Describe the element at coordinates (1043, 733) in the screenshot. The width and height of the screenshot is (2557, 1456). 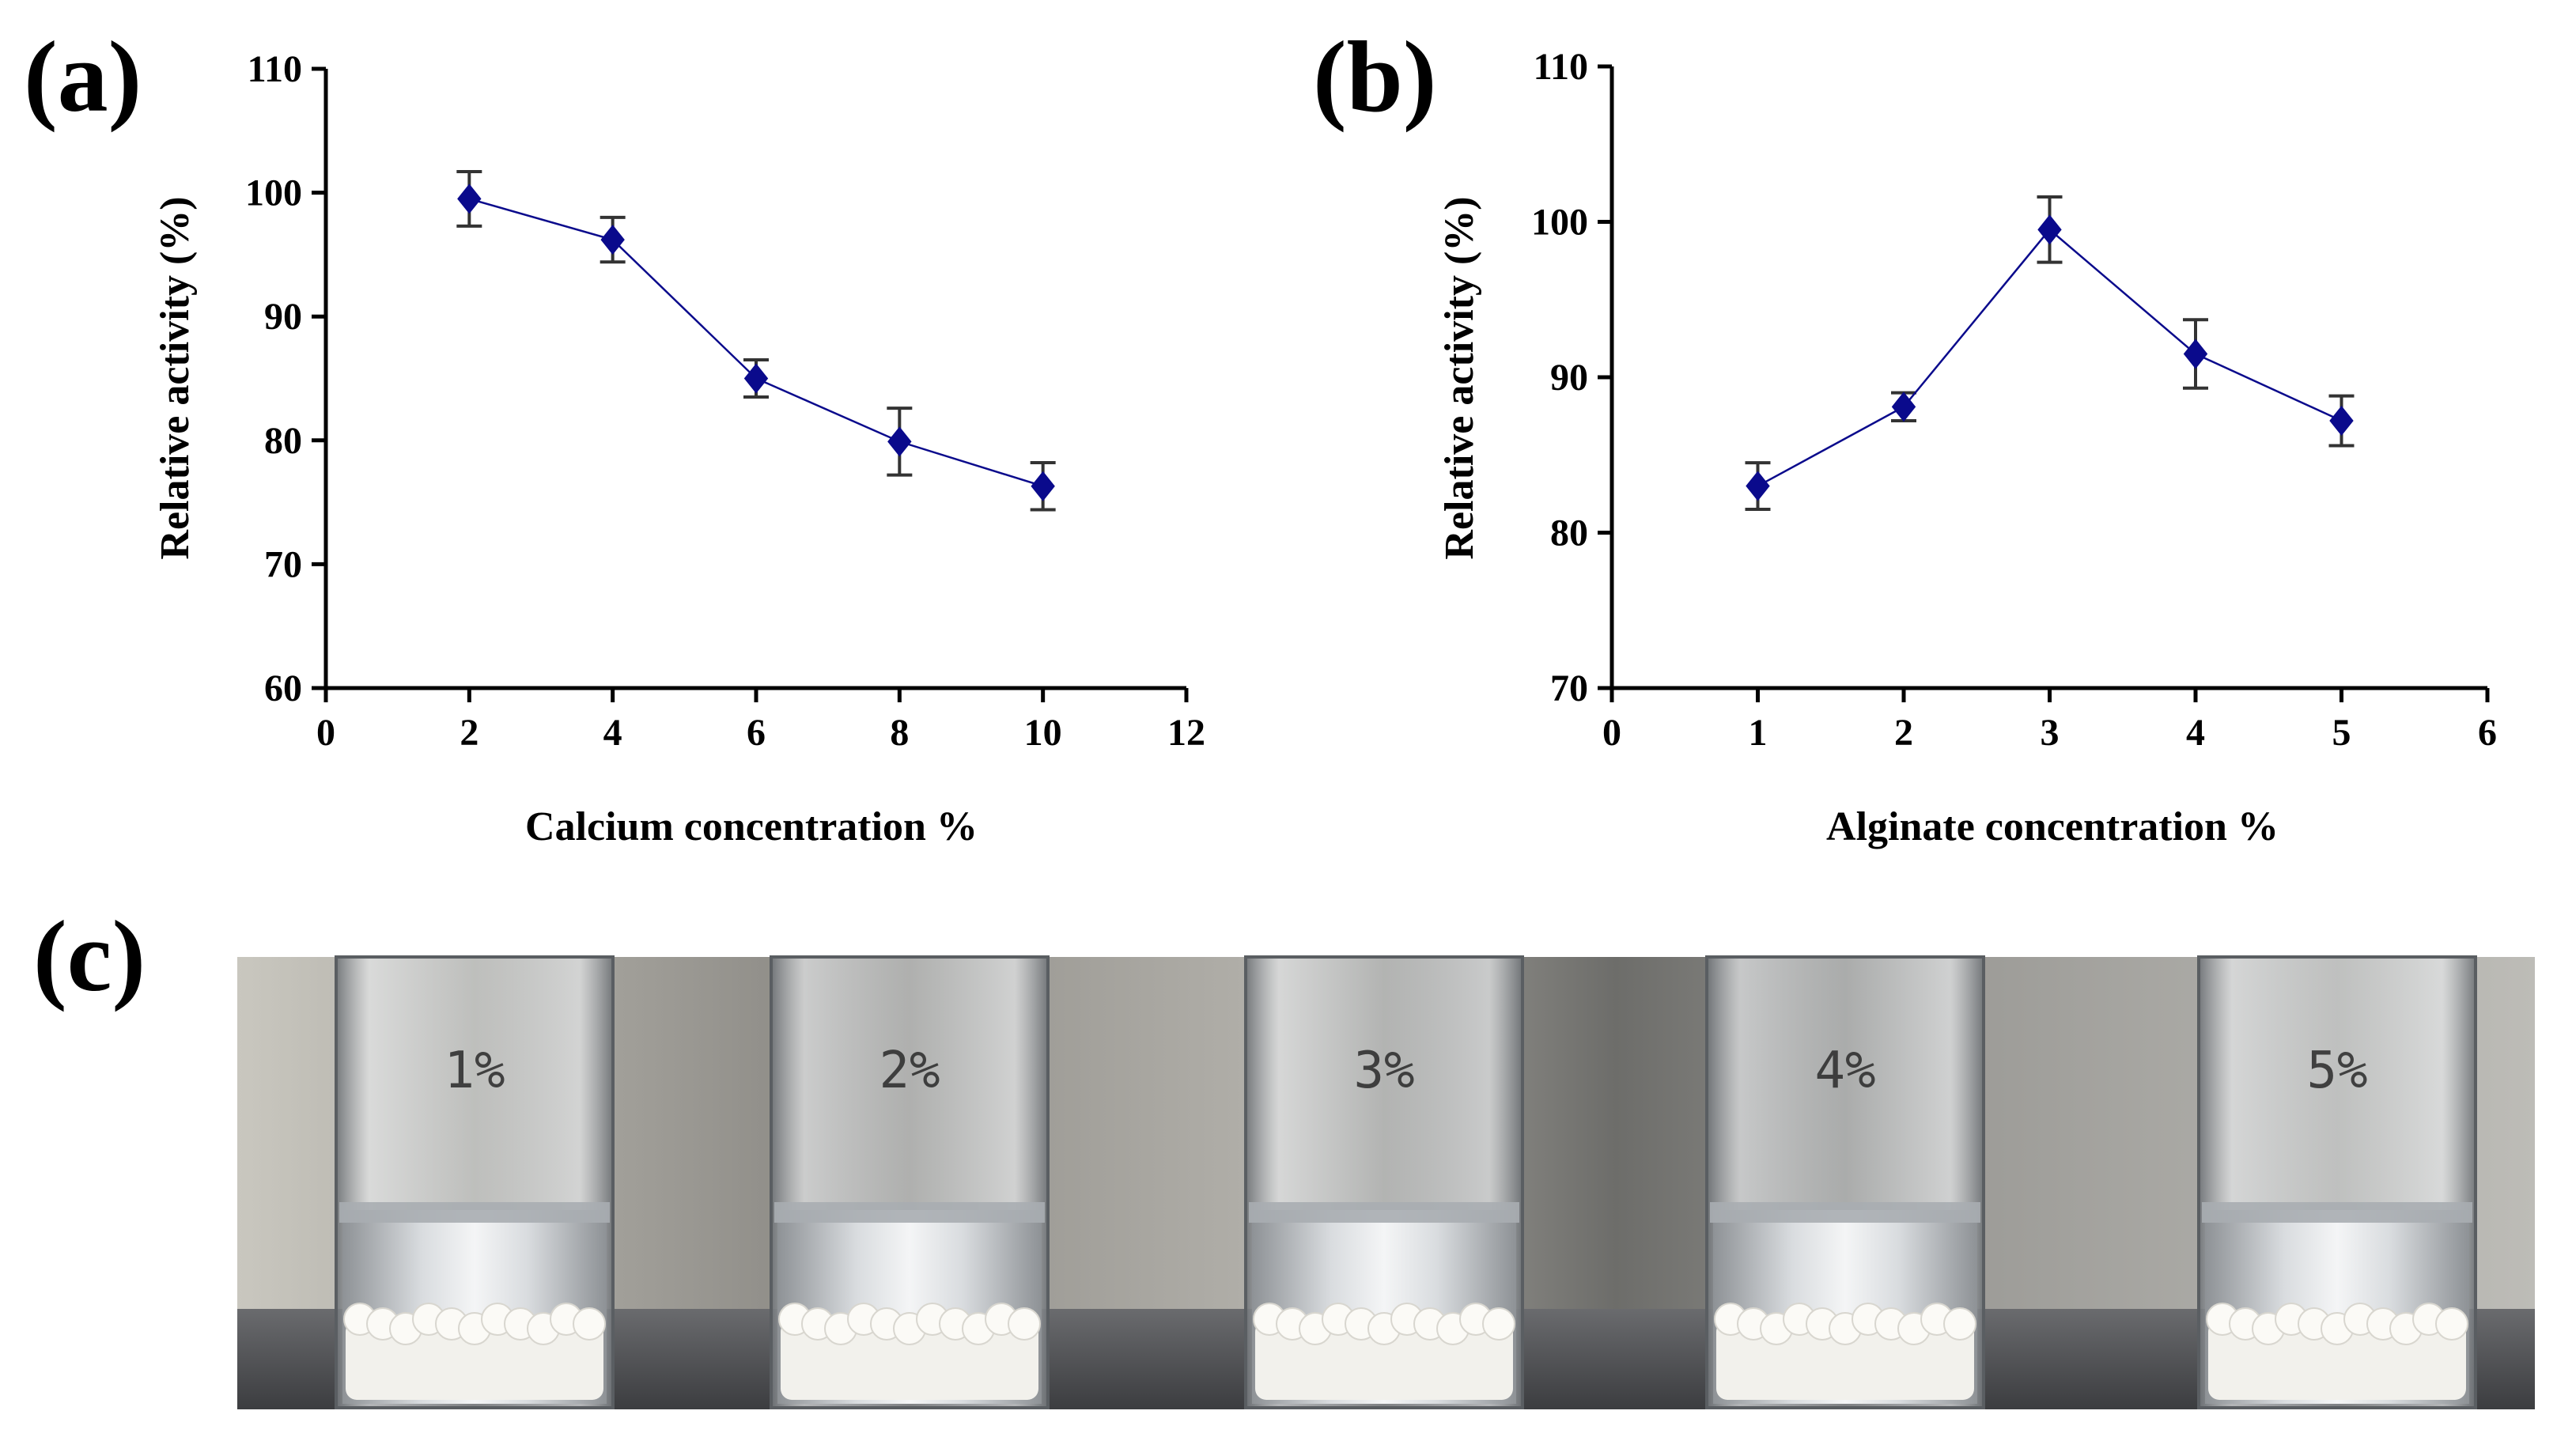
I see `x-tick-label: 10` at that location.